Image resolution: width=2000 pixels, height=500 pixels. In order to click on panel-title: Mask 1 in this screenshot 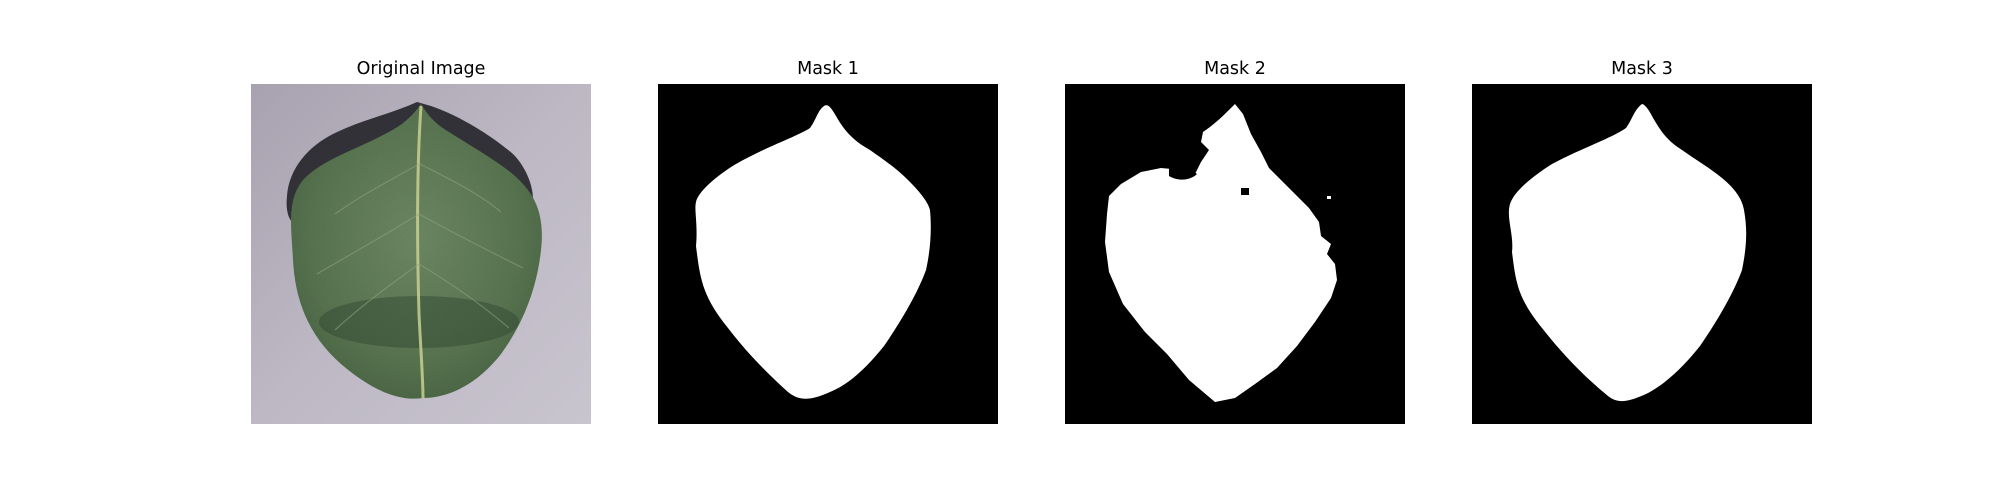, I will do `click(828, 69)`.